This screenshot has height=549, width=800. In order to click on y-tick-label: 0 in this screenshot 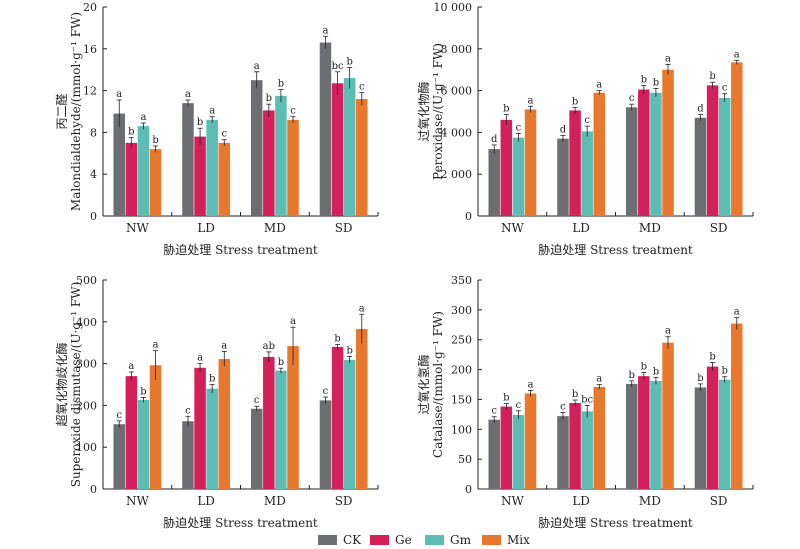, I will do `click(468, 216)`.